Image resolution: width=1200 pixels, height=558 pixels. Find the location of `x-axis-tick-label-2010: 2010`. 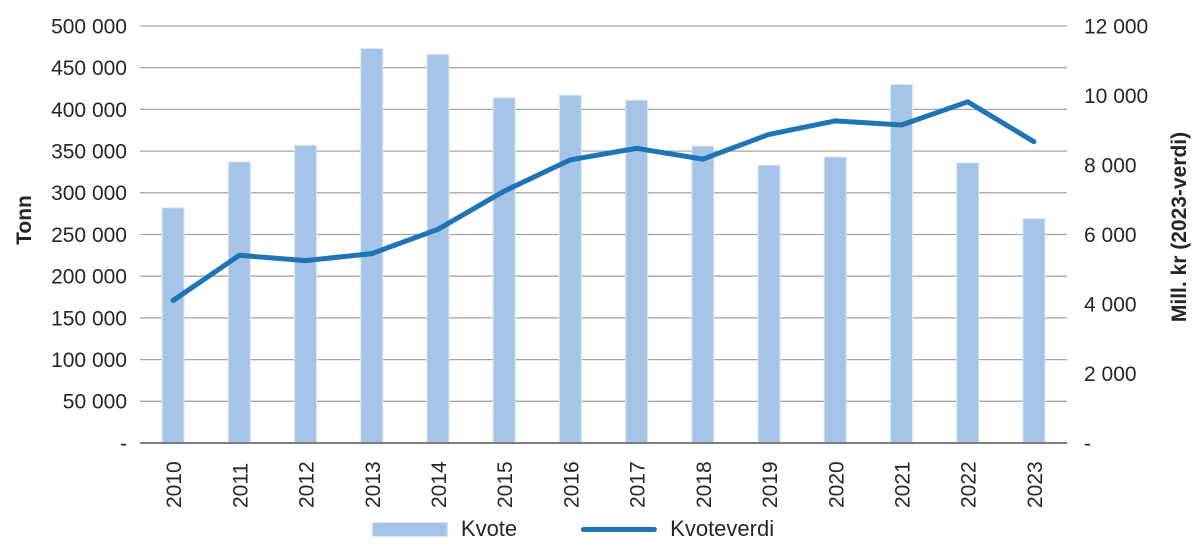

x-axis-tick-label-2010: 2010 is located at coordinates (174, 484).